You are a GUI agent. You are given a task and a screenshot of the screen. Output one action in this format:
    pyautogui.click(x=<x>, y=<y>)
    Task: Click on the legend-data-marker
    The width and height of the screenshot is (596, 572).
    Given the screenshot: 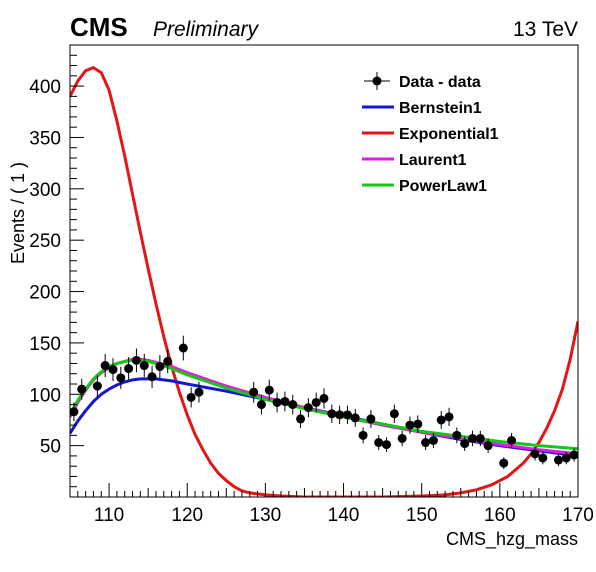 What is the action you would take?
    pyautogui.click(x=377, y=81)
    